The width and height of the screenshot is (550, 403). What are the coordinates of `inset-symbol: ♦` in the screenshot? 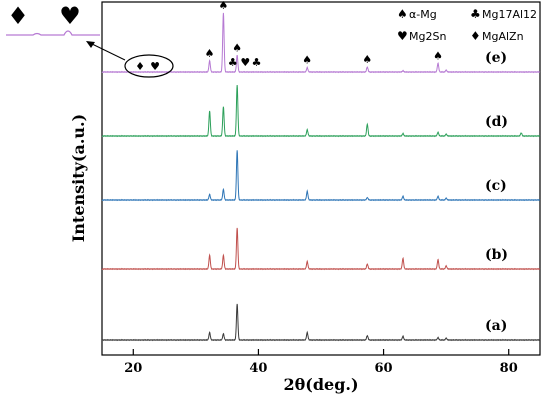 It's located at (18, 16).